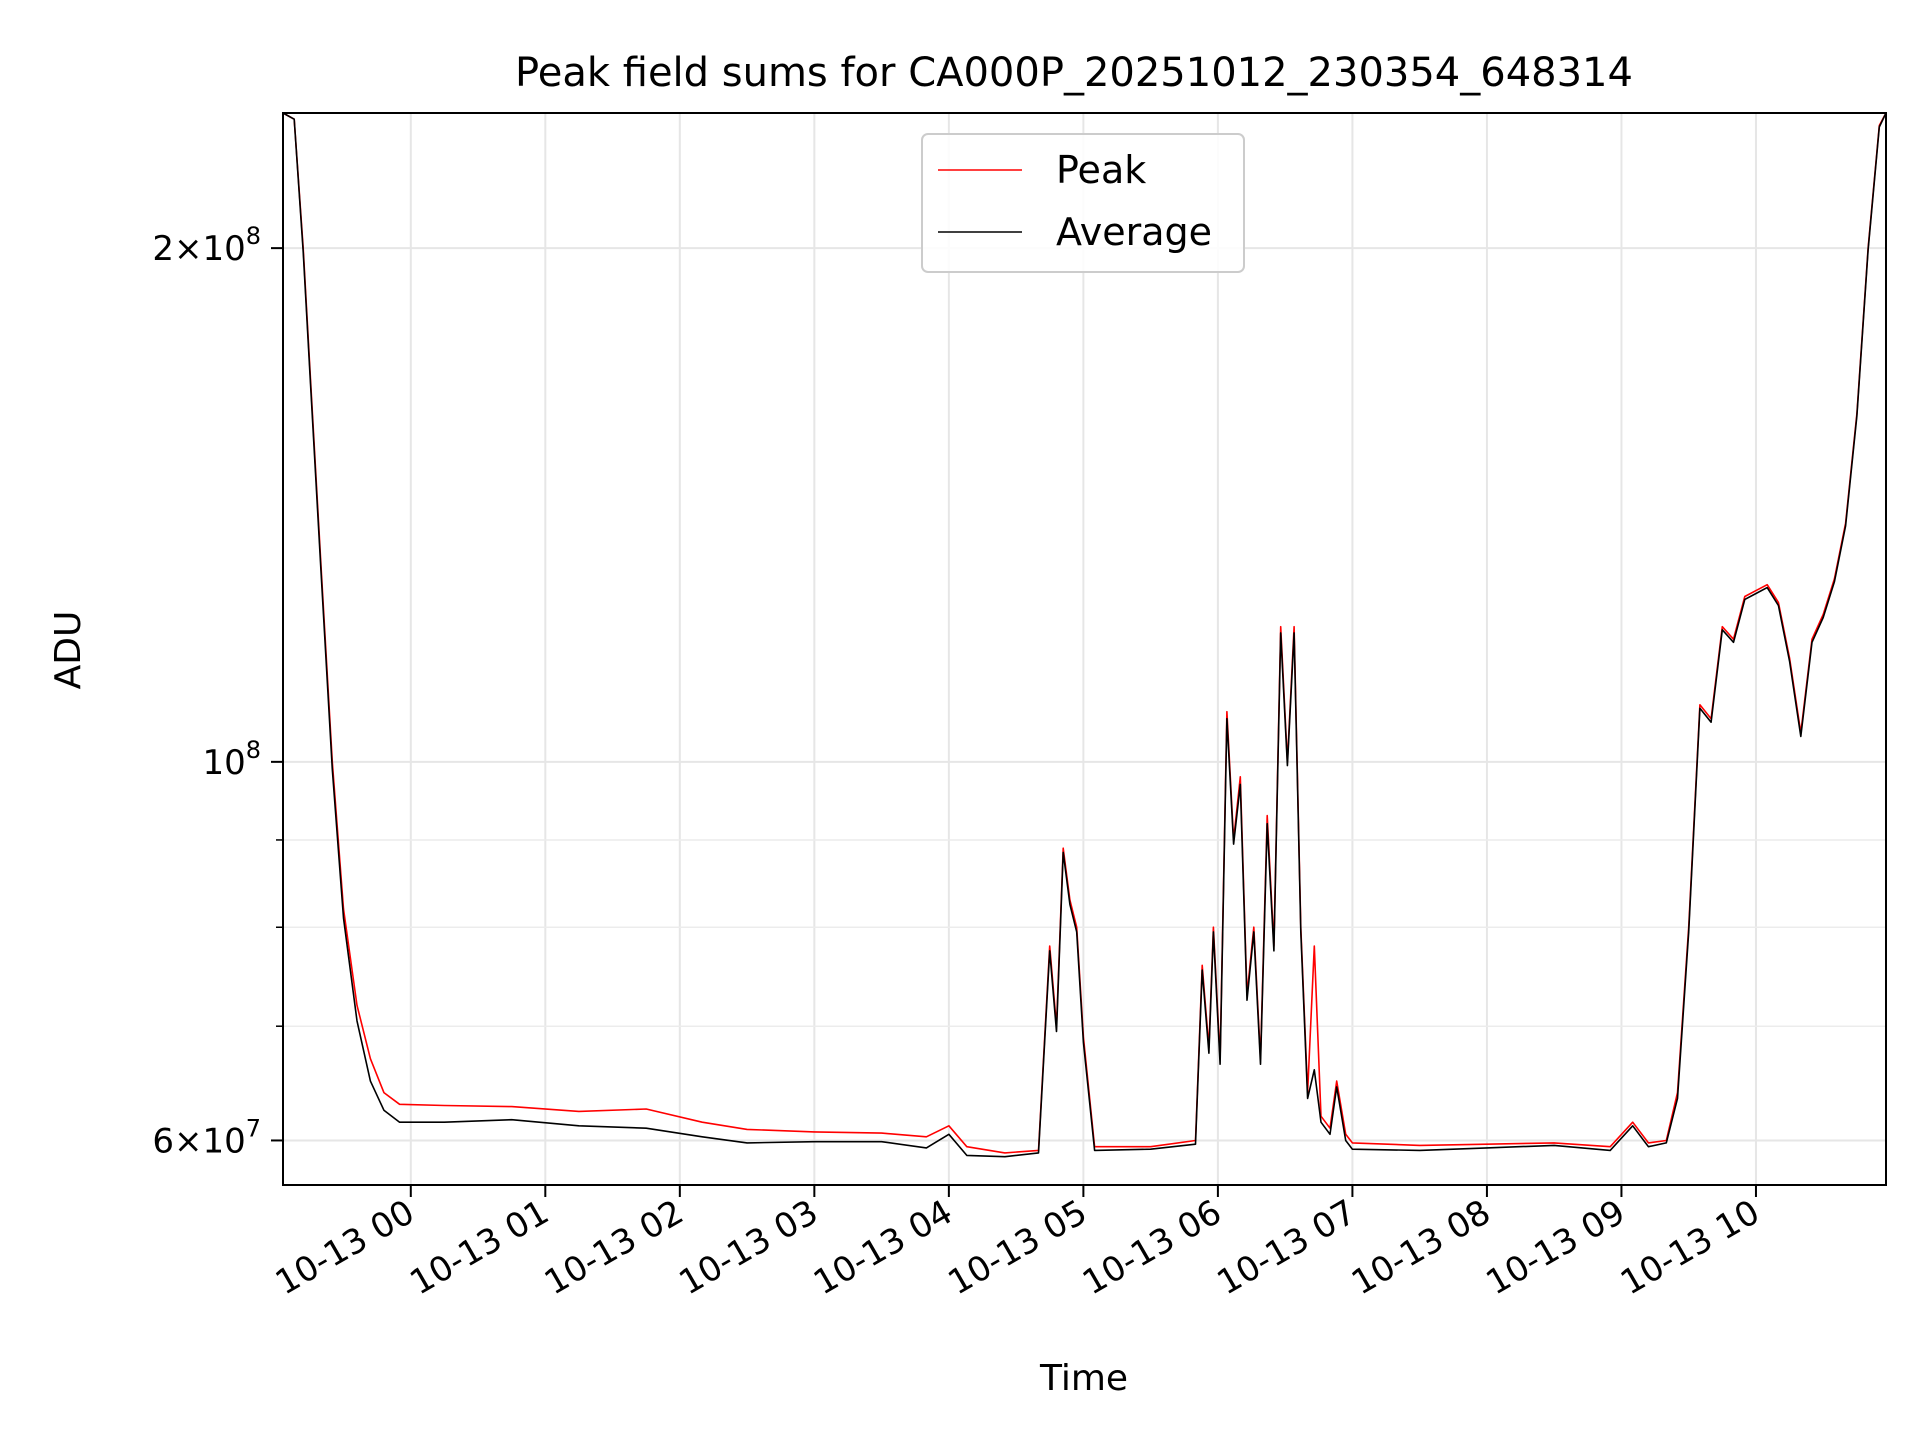 This screenshot has height=1440, width=1920. Describe the element at coordinates (1287, 1247) in the screenshot. I see `x-tick-label: 10-13 07` at that location.